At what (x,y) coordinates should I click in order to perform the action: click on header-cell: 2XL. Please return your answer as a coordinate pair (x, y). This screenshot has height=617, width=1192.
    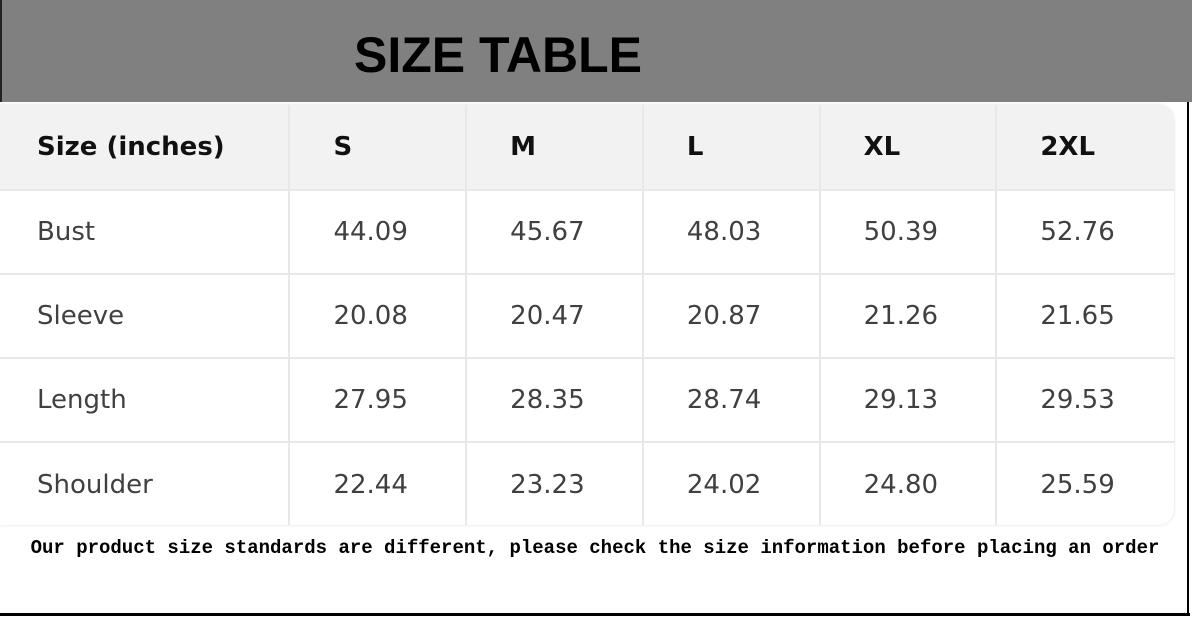
    Looking at the image, I should click on (1068, 147).